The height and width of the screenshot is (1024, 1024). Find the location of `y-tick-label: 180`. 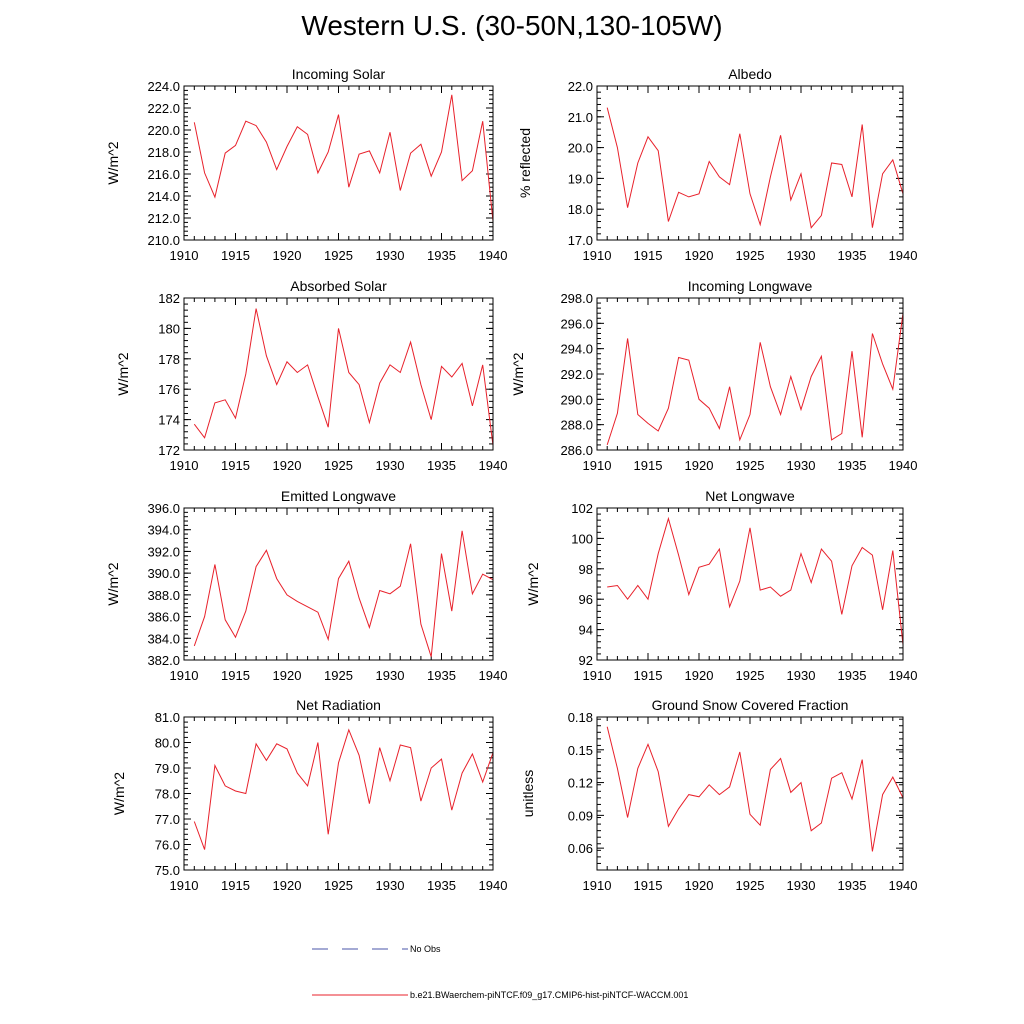

y-tick-label: 180 is located at coordinates (169, 328).